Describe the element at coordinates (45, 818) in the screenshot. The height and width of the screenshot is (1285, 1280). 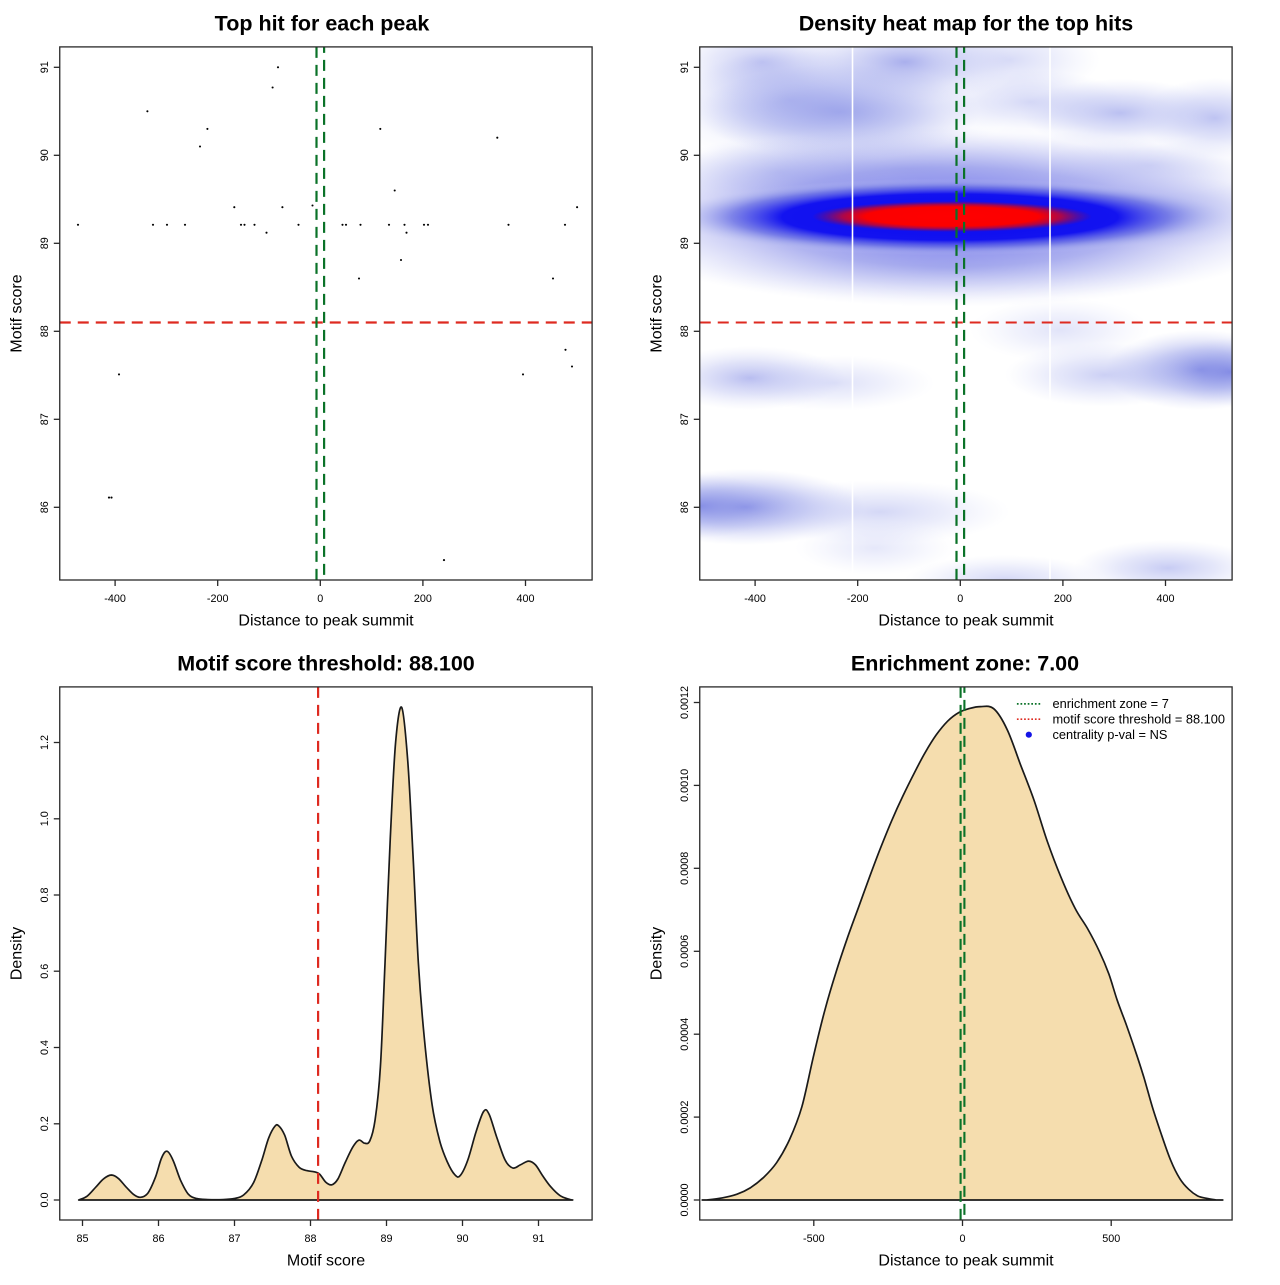
I see `svg-text: 1.0` at that location.